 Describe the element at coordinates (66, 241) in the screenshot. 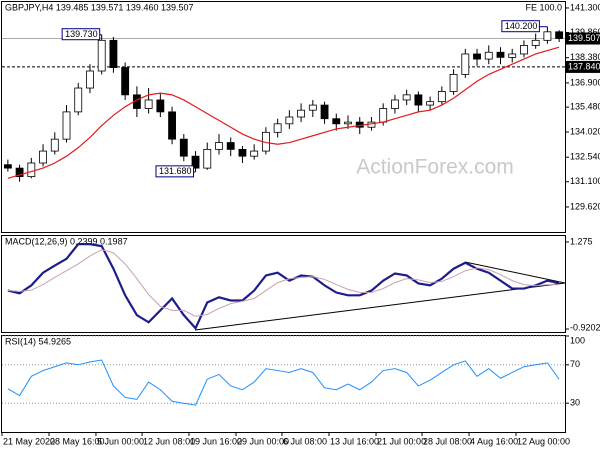

I see `macd-title: MACD(12,26,9) 0.2399 0.1987` at that location.